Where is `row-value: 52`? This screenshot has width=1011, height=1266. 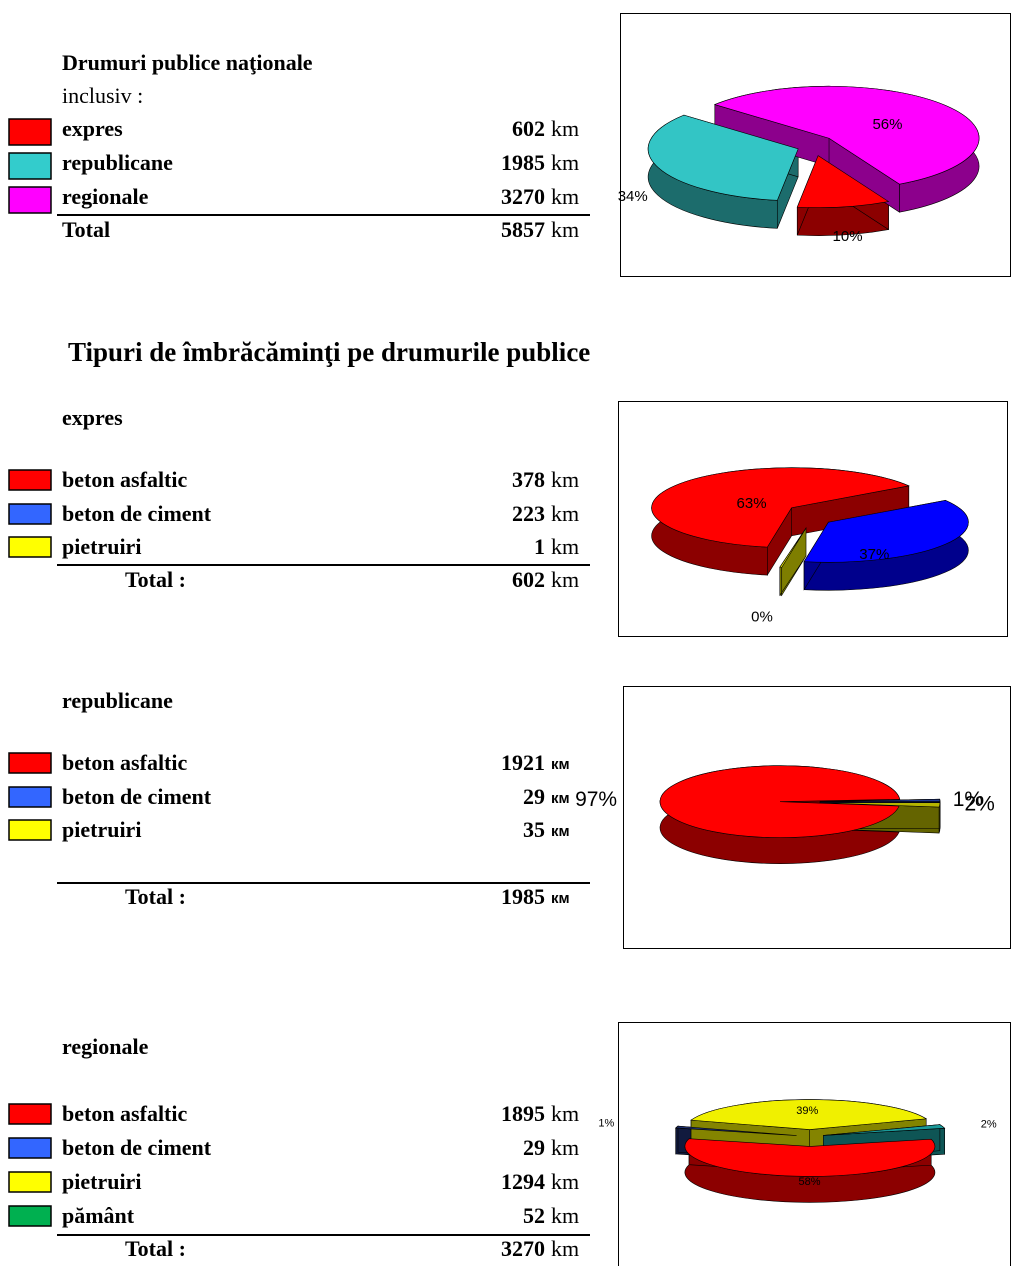 row-value: 52 is located at coordinates (534, 1215).